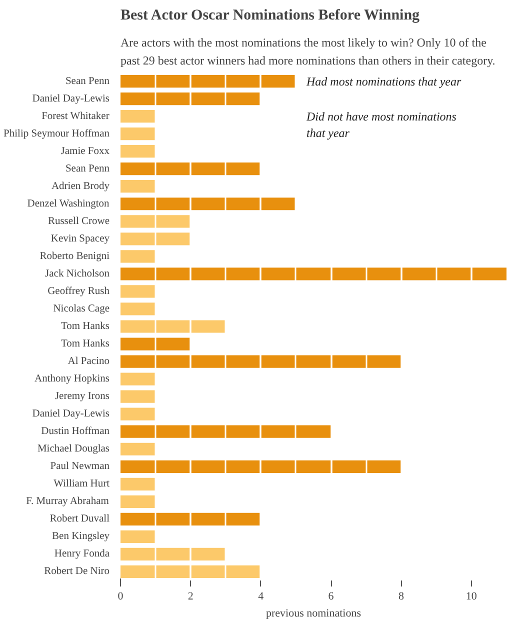  What do you see at coordinates (72, 379) in the screenshot?
I see `y-tick-label: Anthony Hopkins` at bounding box center [72, 379].